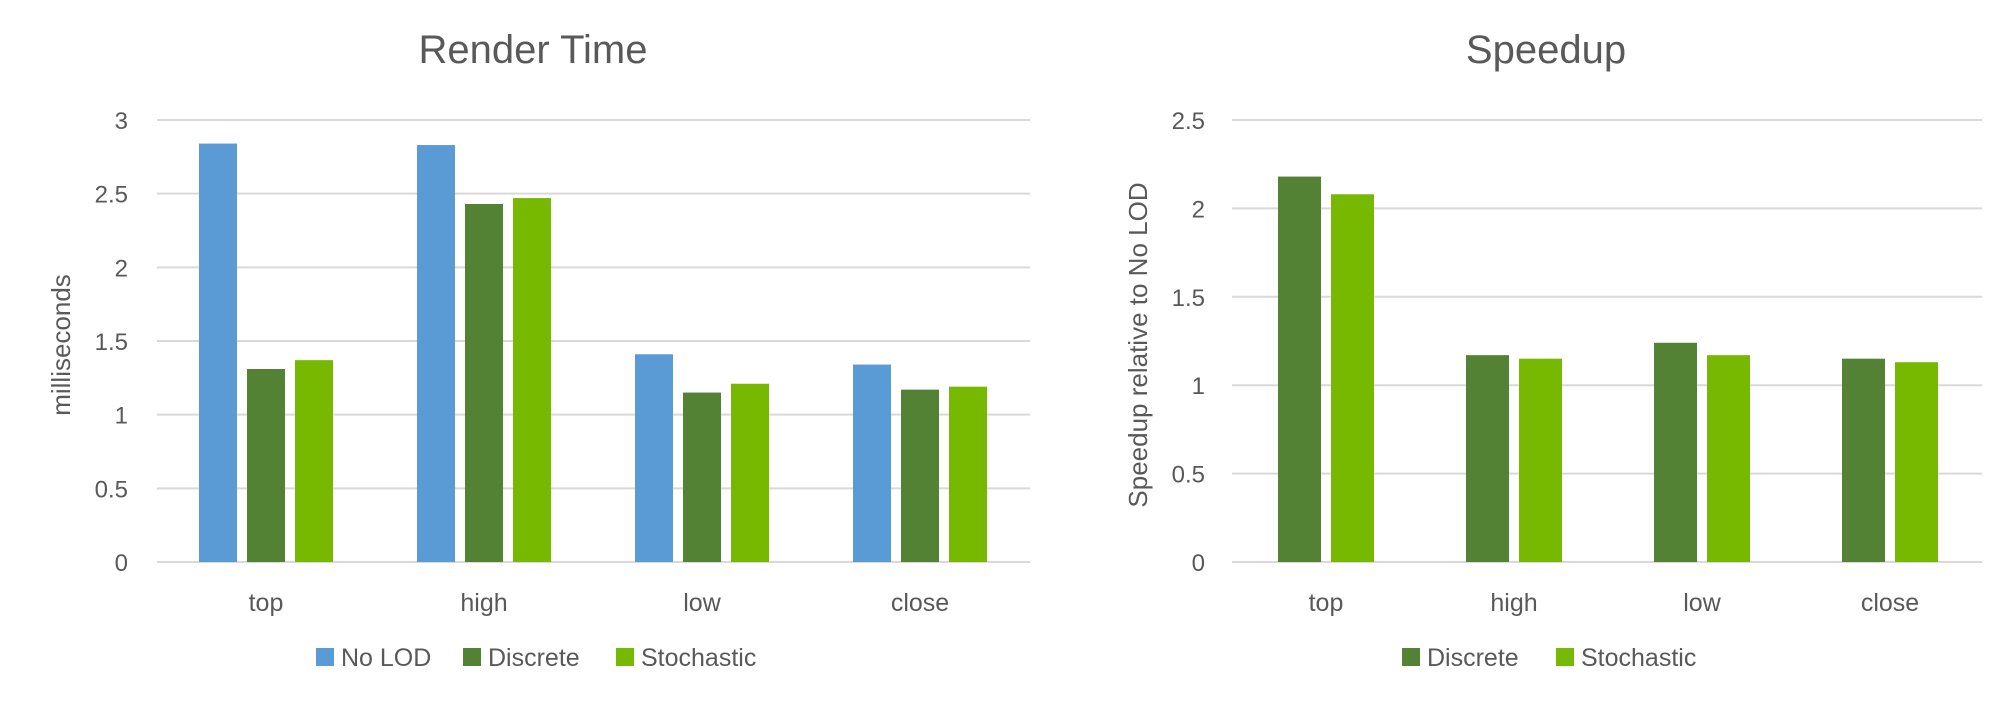 This screenshot has height=718, width=2013. I want to click on bar-close-no-lod, so click(872, 463).